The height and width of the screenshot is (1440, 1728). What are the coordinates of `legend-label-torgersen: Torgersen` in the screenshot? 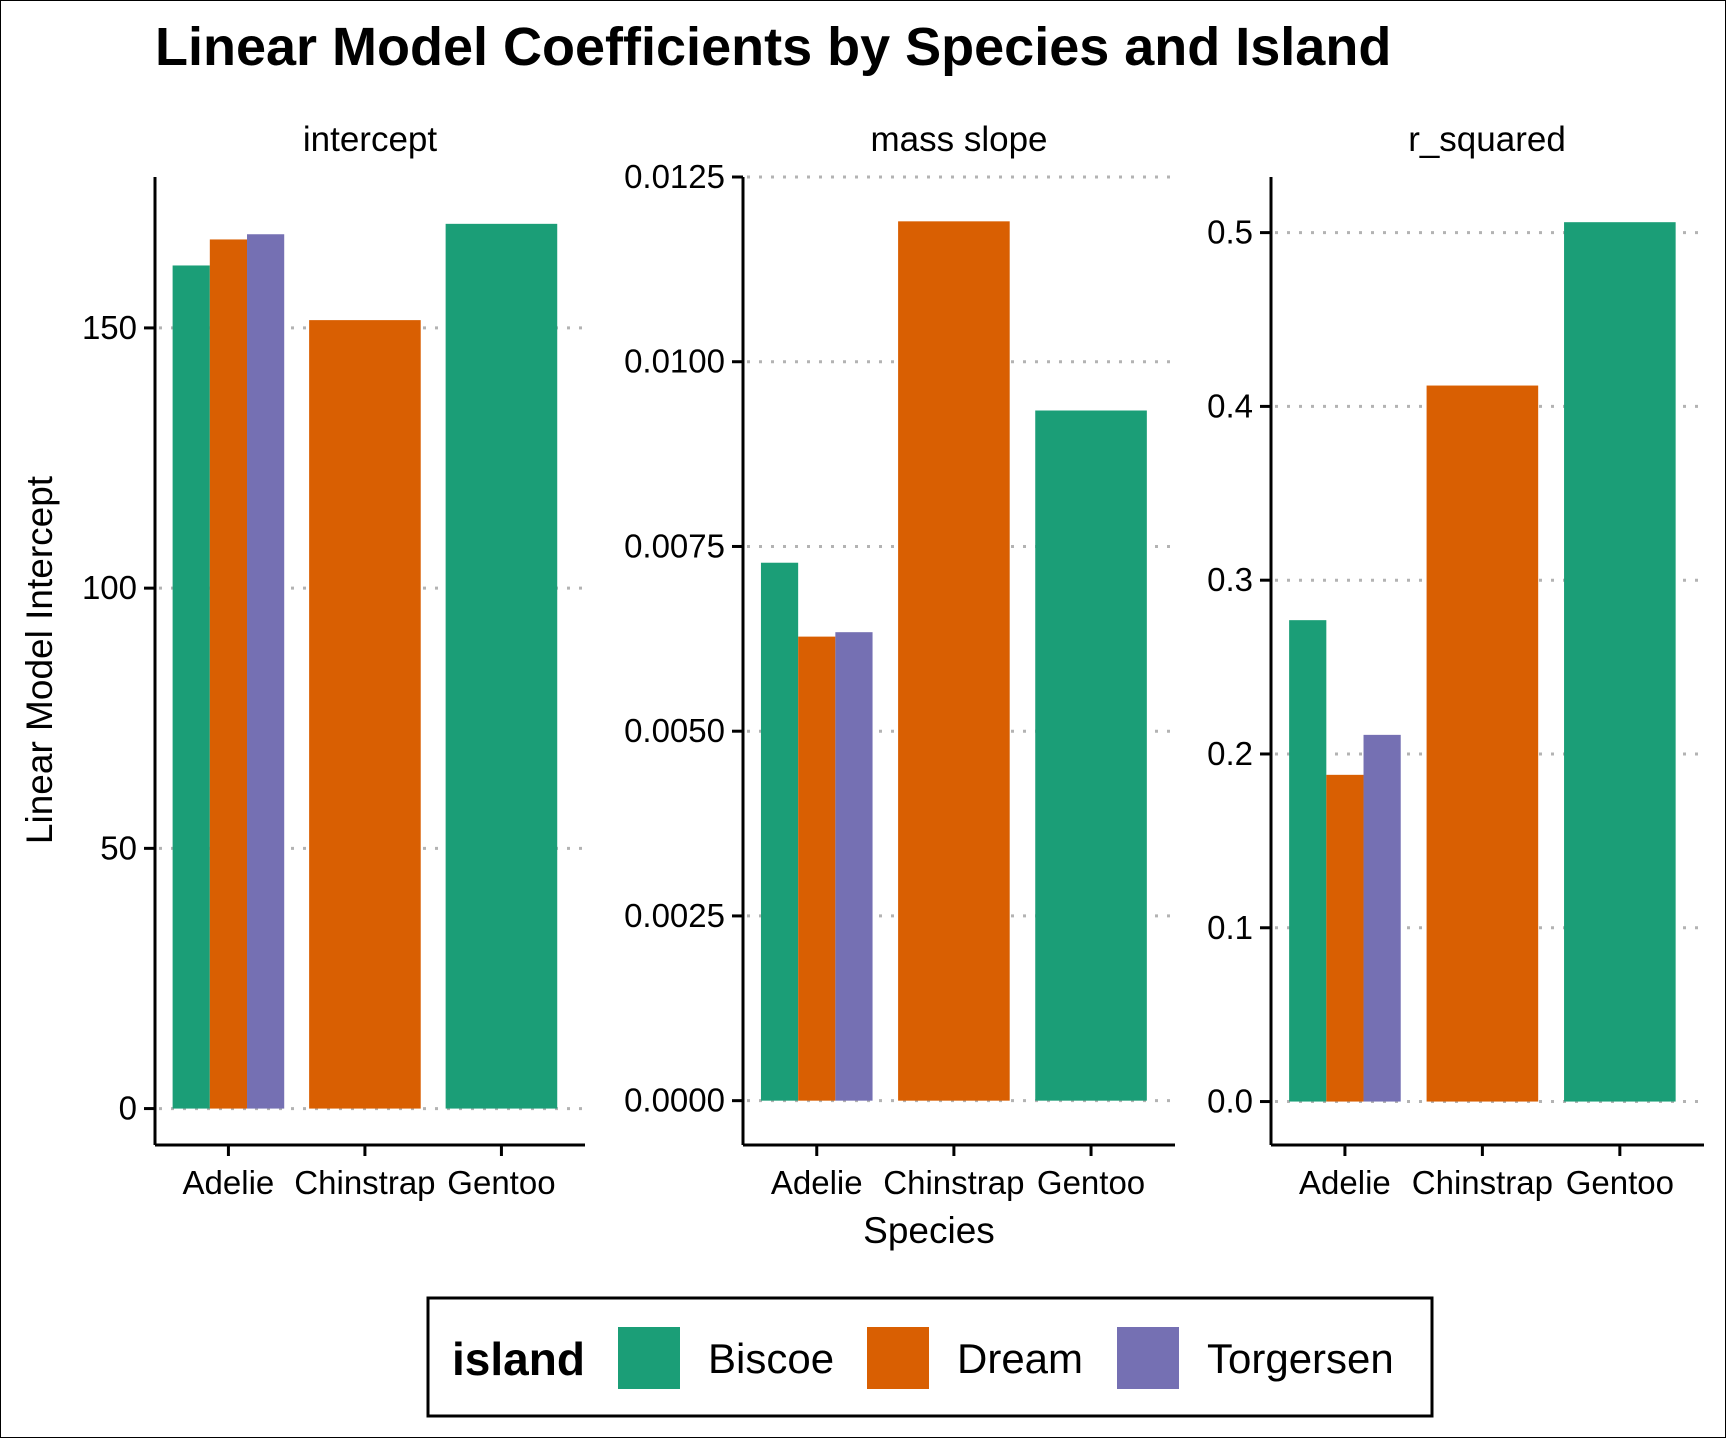 It's located at (1300, 1358).